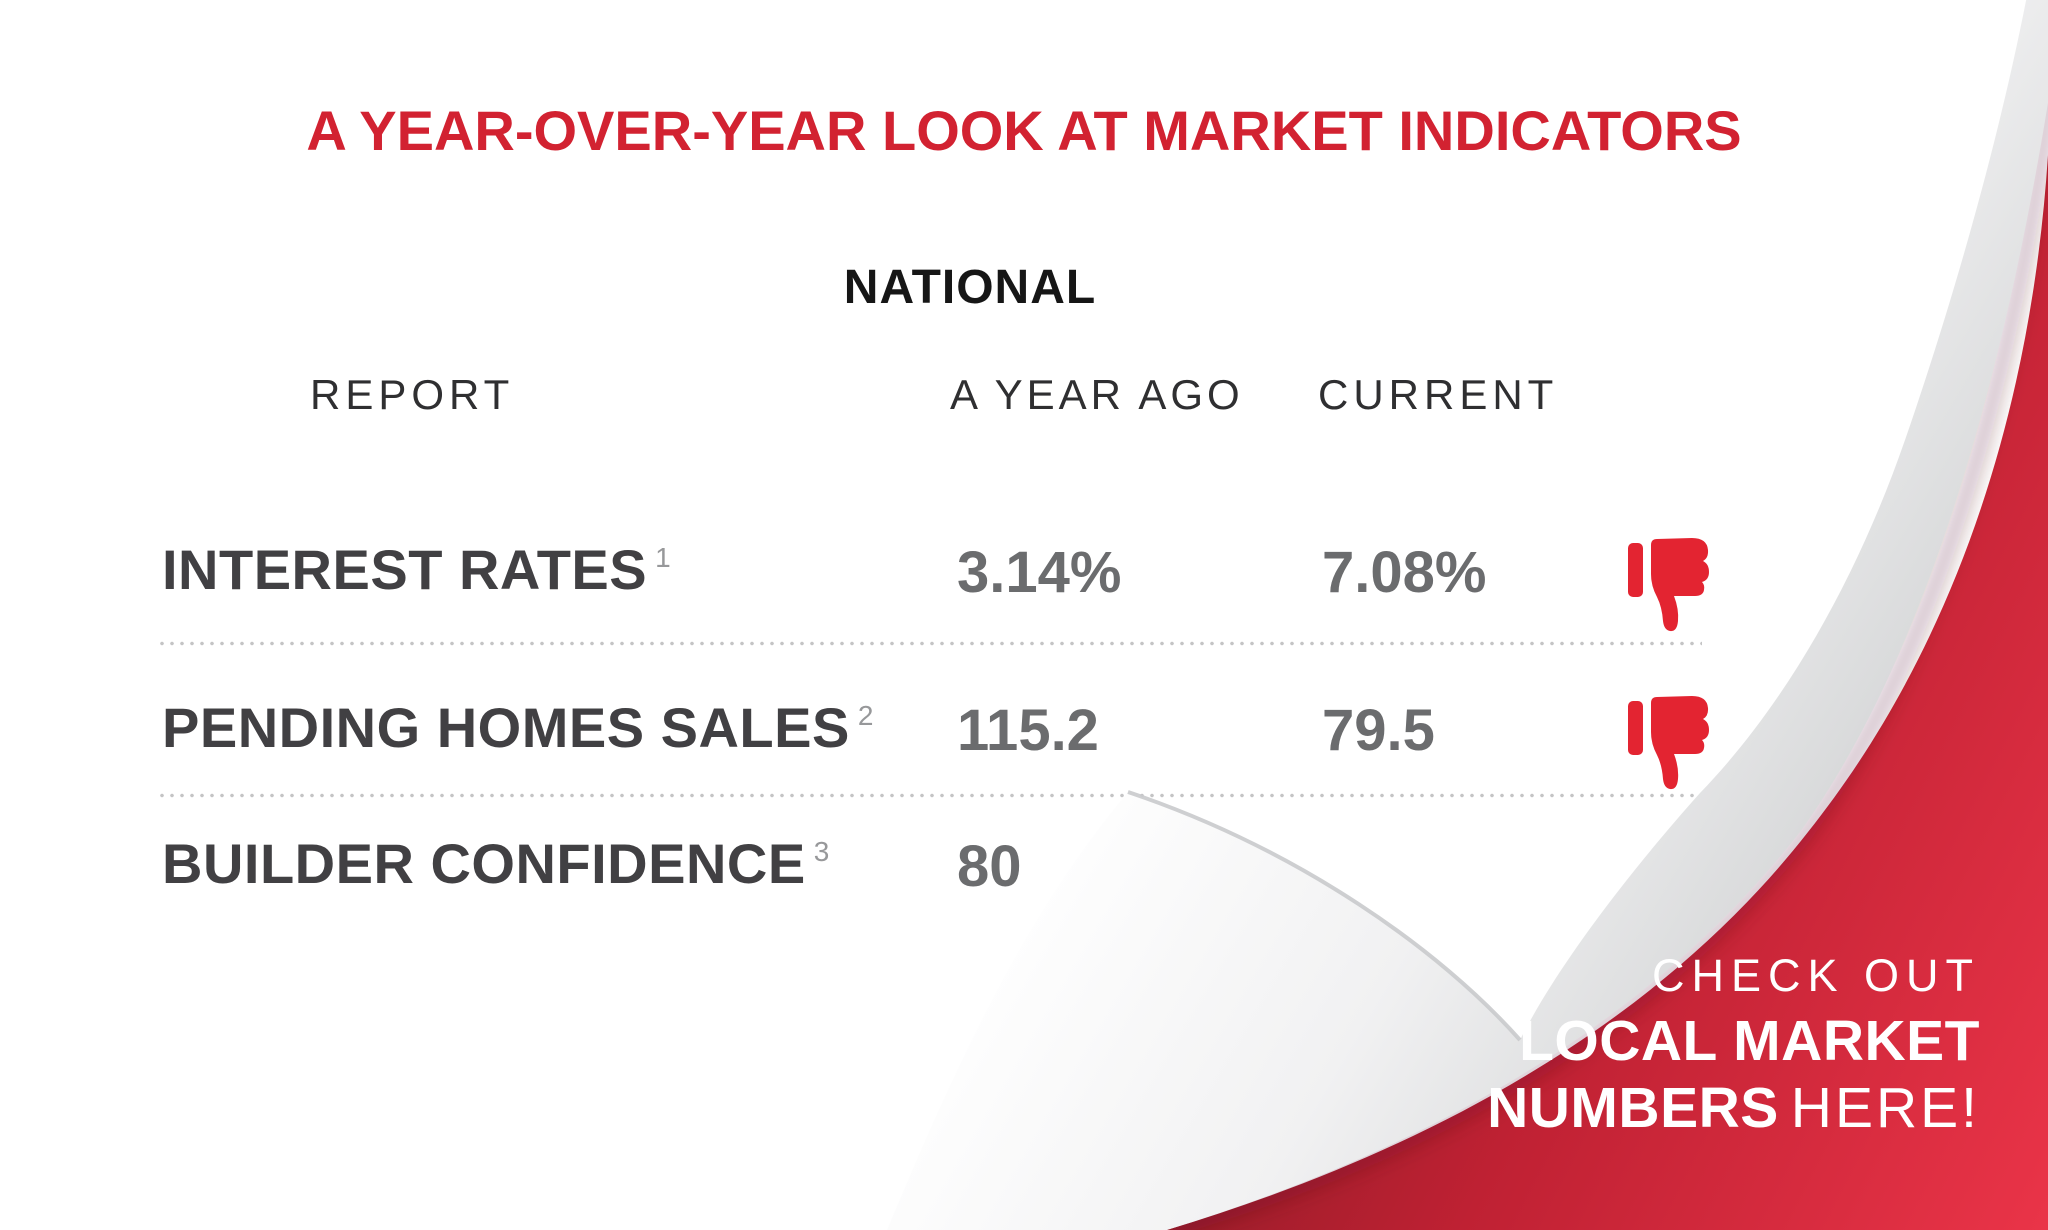  What do you see at coordinates (412, 394) in the screenshot?
I see `column-header-report: REPORT` at bounding box center [412, 394].